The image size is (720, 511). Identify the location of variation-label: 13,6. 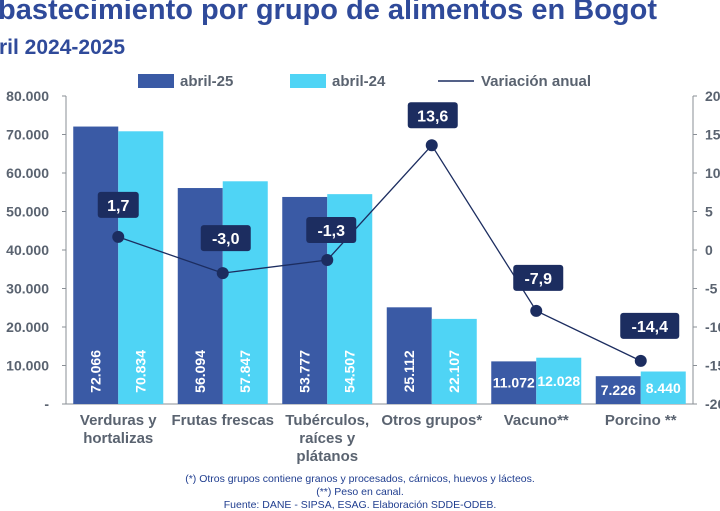
(432, 116).